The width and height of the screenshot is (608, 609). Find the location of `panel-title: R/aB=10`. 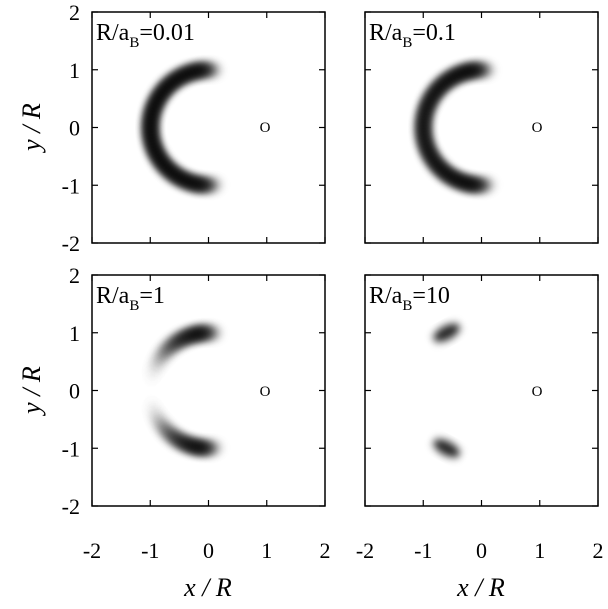

panel-title: R/aB=10 is located at coordinates (409, 298).